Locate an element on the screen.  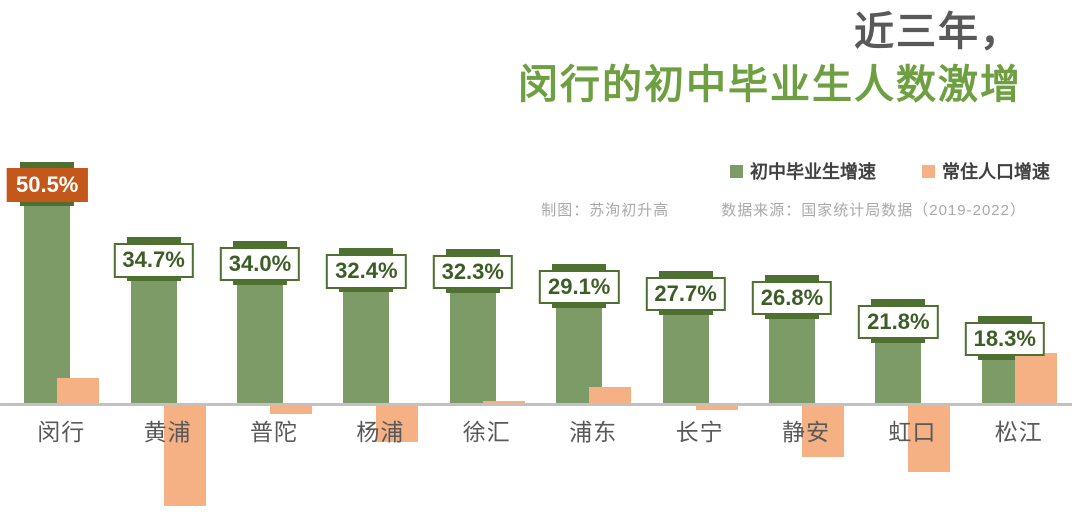
credit-author: 制图：苏洵初升高 is located at coordinates (605, 210).